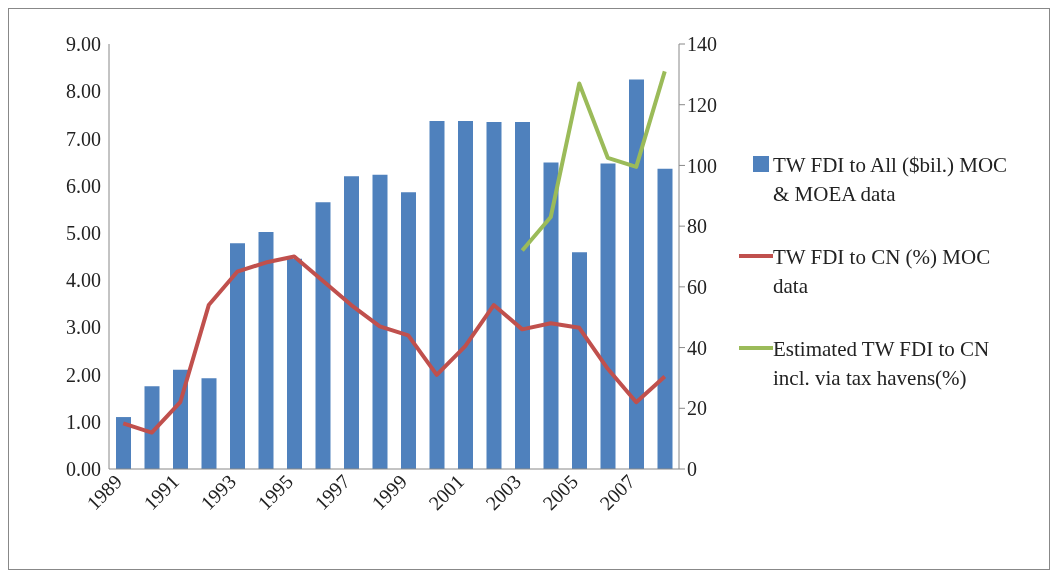 Image resolution: width=1059 pixels, height=574 pixels. What do you see at coordinates (882, 364) in the screenshot?
I see `legend-label: Estimated TW FDI to CN incl. via tax havens(%)` at bounding box center [882, 364].